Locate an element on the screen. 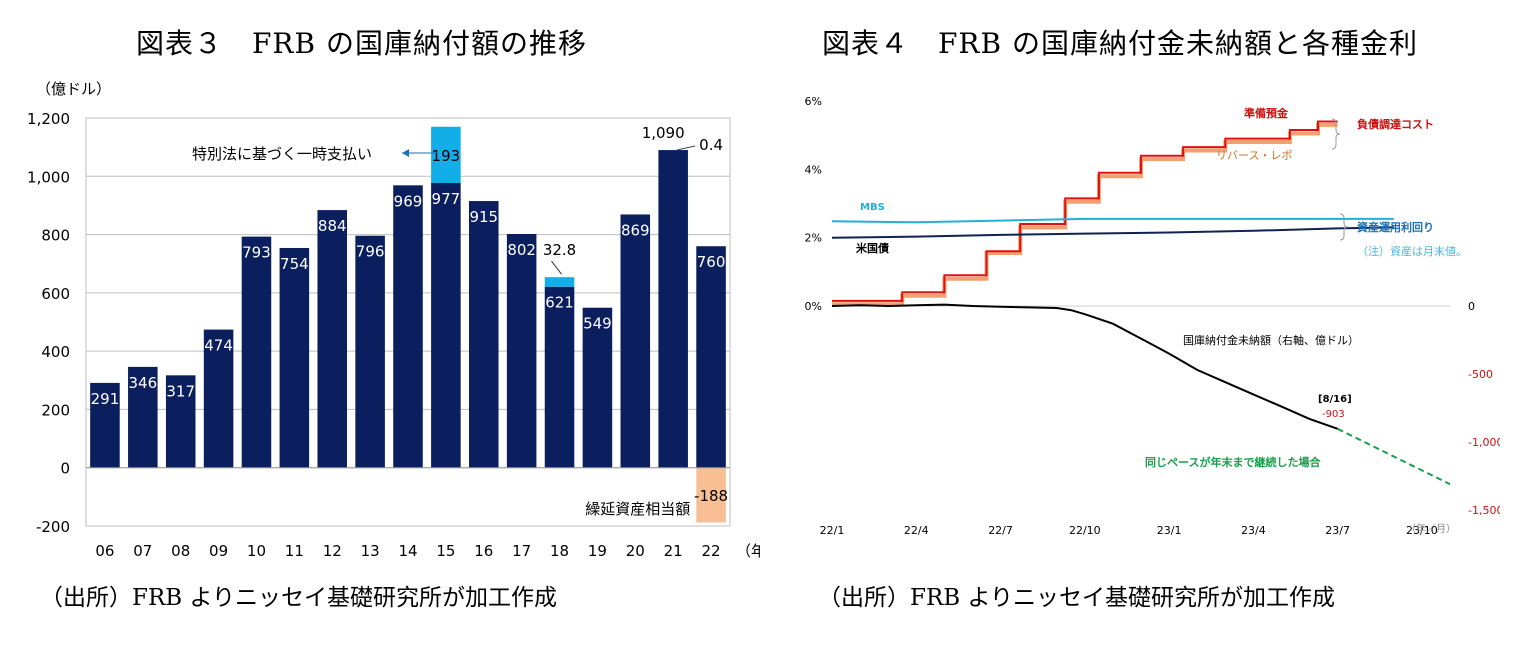  left-axis-tick: 4% is located at coordinates (813, 169).